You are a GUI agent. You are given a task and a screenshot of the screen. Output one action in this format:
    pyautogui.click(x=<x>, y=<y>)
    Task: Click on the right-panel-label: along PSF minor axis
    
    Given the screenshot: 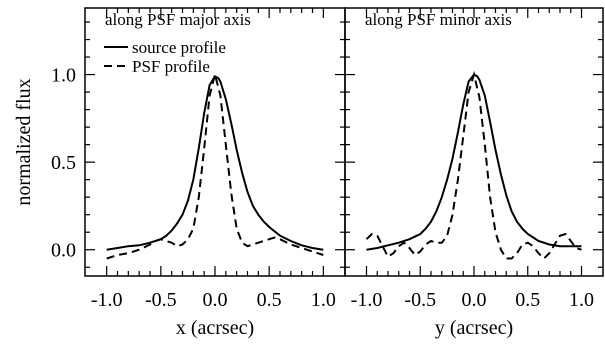 What is the action you would take?
    pyautogui.click(x=438, y=19)
    